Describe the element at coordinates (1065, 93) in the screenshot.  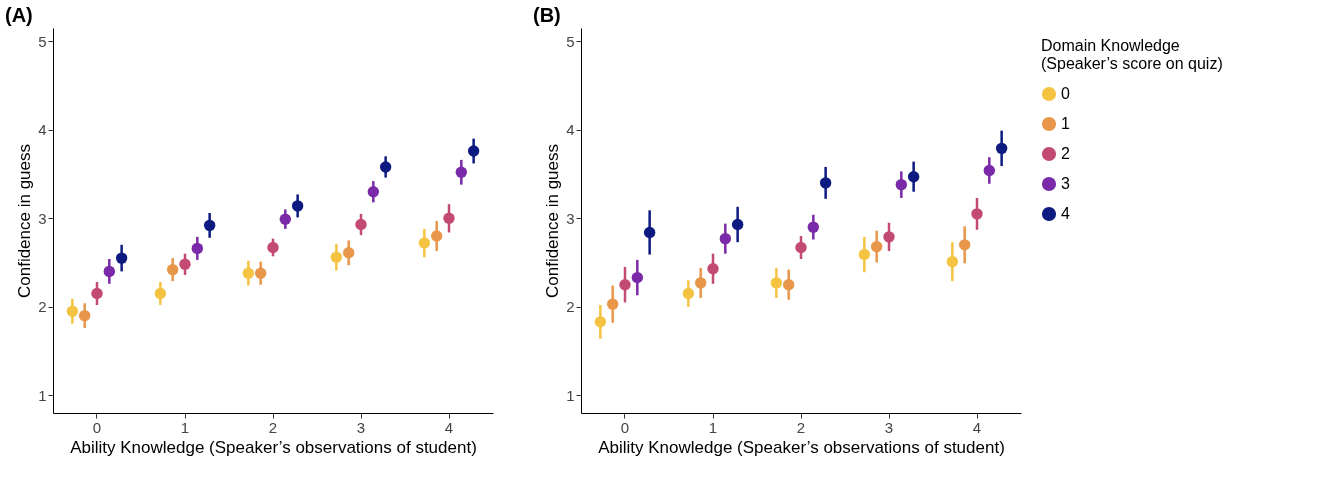
I see `legend-label: 0` at that location.